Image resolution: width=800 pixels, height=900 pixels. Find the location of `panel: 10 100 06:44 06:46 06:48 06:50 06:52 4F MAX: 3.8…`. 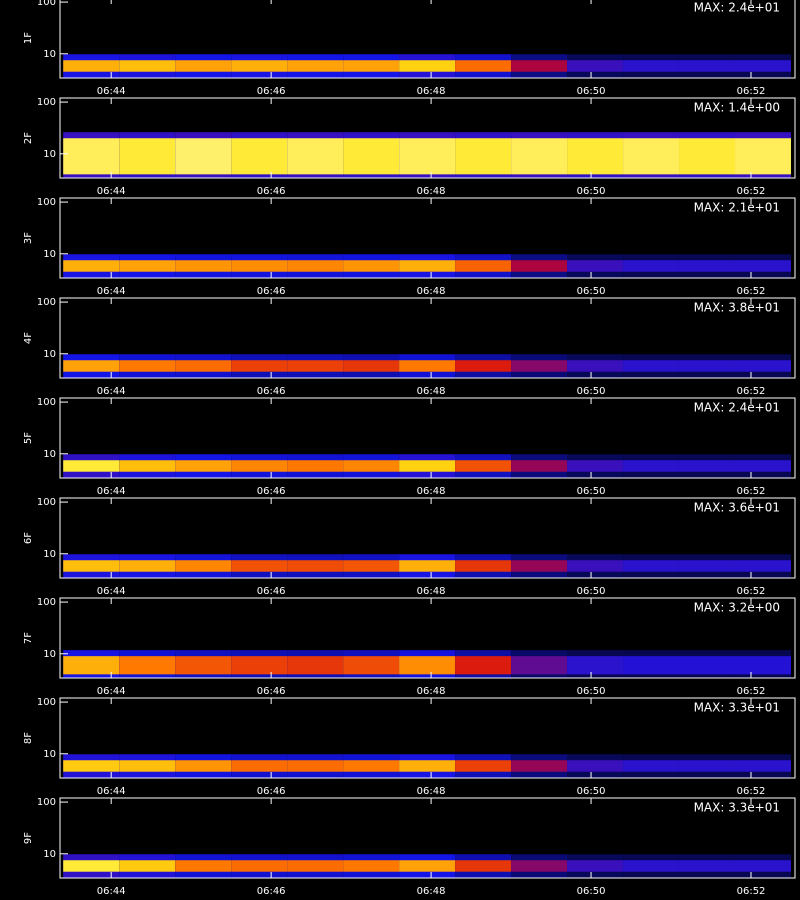

panel: 10 100 06:44 06:46 06:48 06:50 06:52 4F MAX: 3.8… is located at coordinates (409, 347).